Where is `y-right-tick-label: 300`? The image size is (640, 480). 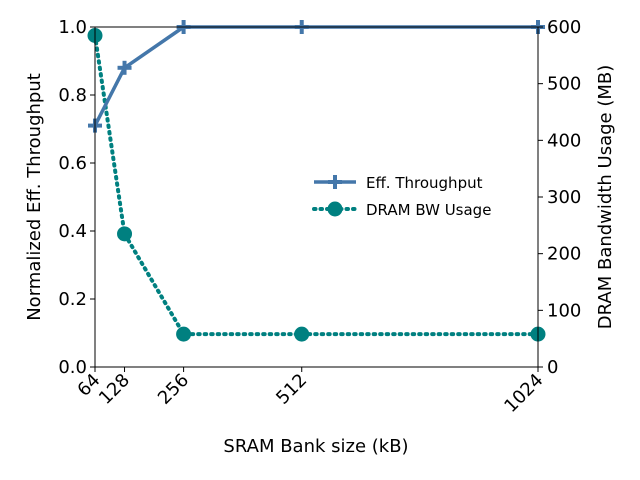 y-right-tick-label: 300 is located at coordinates (564, 197).